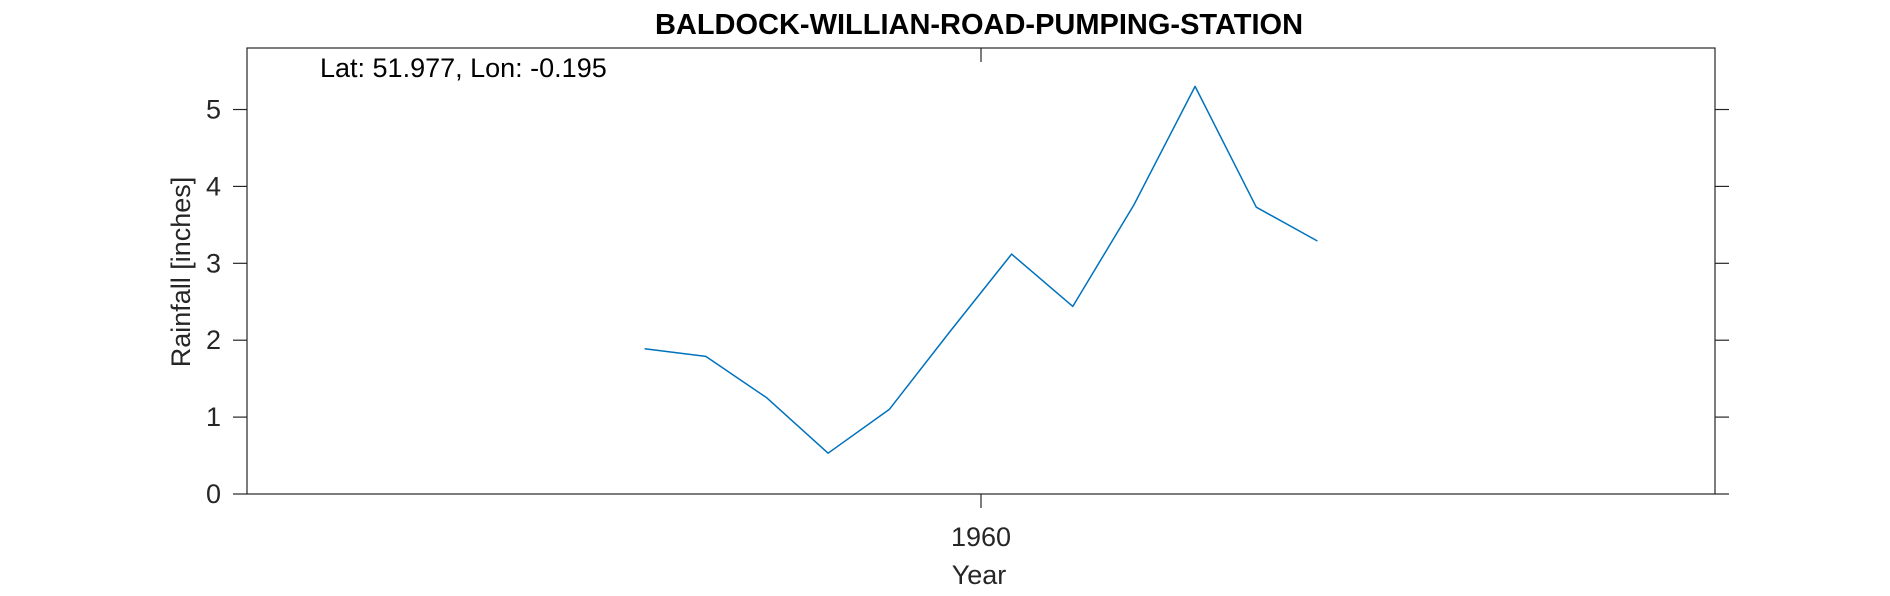  What do you see at coordinates (981, 537) in the screenshot?
I see `x-tick-label: 1960` at bounding box center [981, 537].